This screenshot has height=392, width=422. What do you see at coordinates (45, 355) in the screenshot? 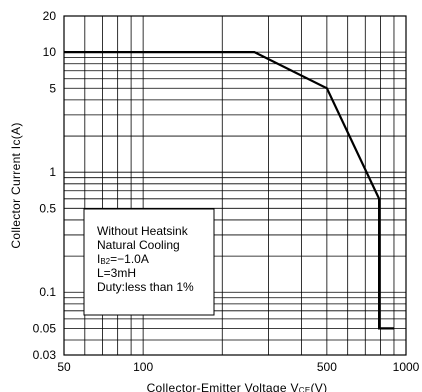
I see `y-tick-label: 0.03` at bounding box center [45, 355].